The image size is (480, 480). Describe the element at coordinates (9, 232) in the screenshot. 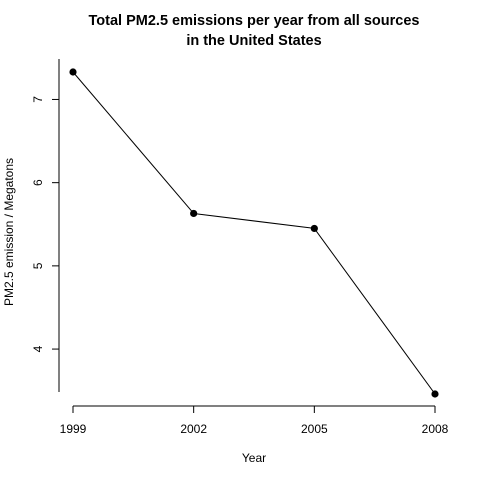

I see `y-axis-label: PM2.5 emission / Megatons` at that location.